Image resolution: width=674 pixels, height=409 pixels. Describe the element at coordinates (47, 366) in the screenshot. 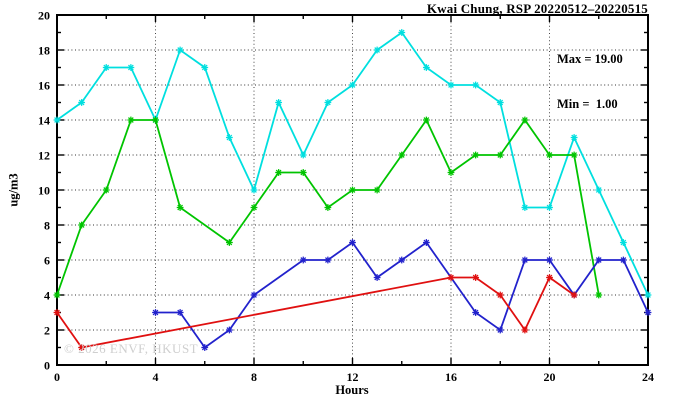

I see `y-tick-label: 0` at that location.